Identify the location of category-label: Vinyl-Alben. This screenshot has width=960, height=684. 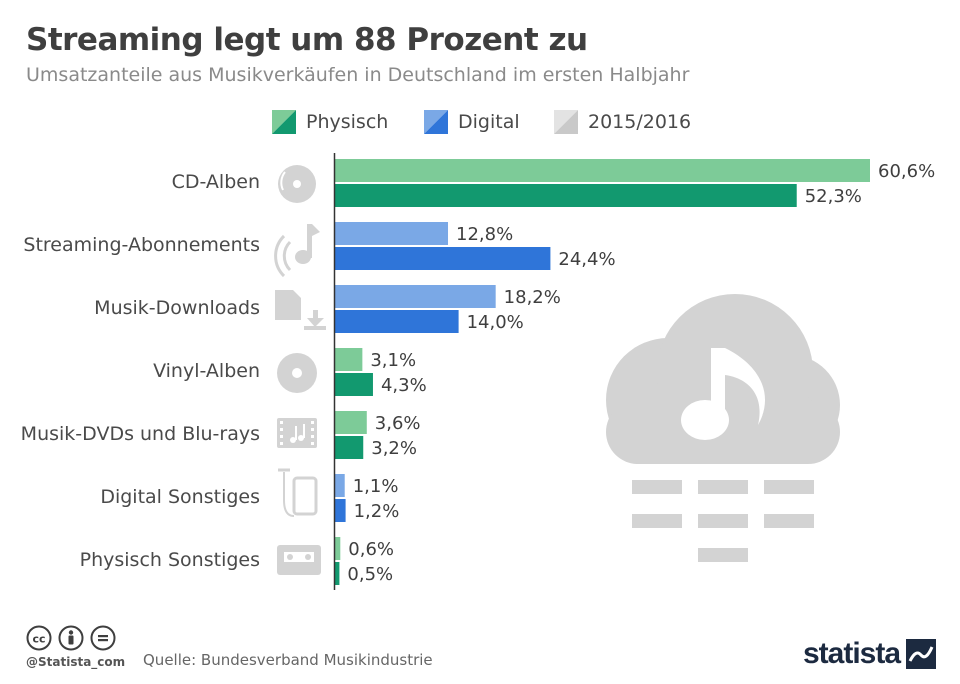
(206, 371).